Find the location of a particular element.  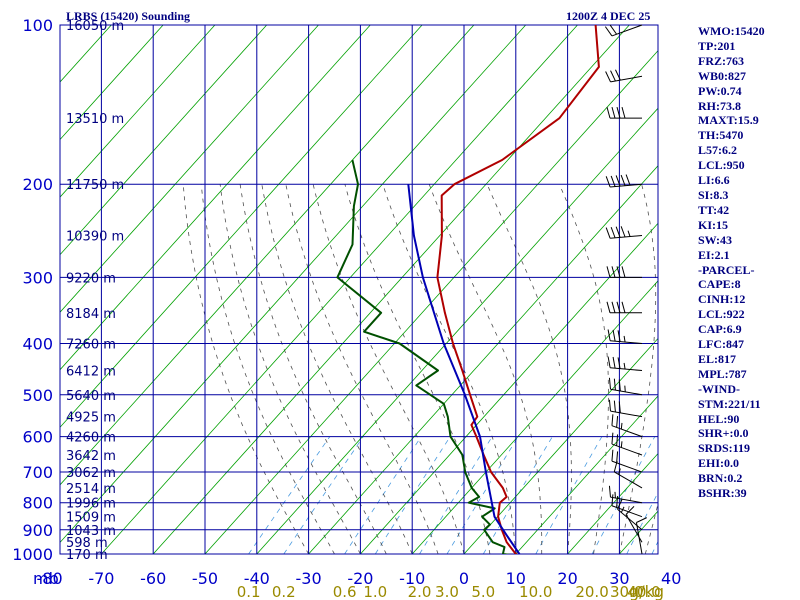

index-item: TP:201 is located at coordinates (717, 45).